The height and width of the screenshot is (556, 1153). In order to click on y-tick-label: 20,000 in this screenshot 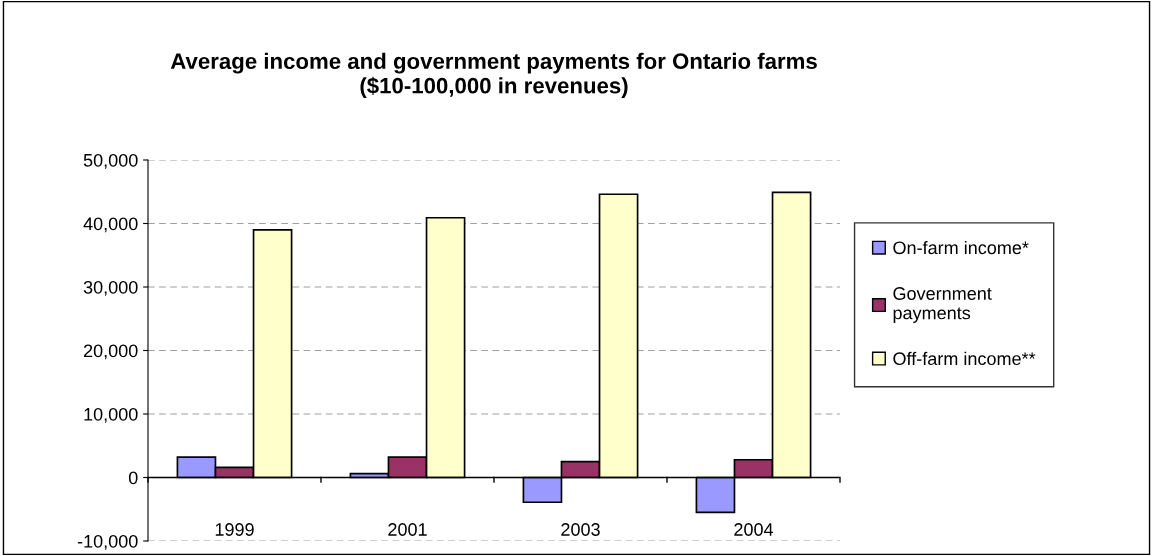, I will do `click(110, 352)`.